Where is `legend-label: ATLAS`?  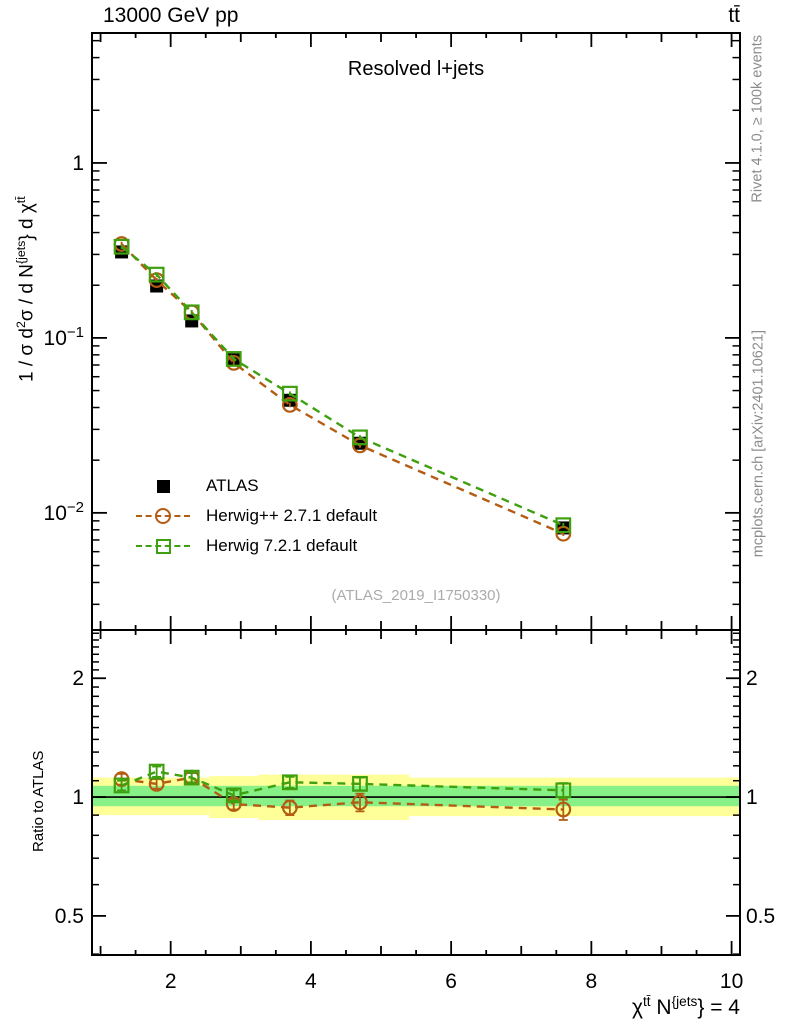
legend-label: ATLAS is located at coordinates (232, 485).